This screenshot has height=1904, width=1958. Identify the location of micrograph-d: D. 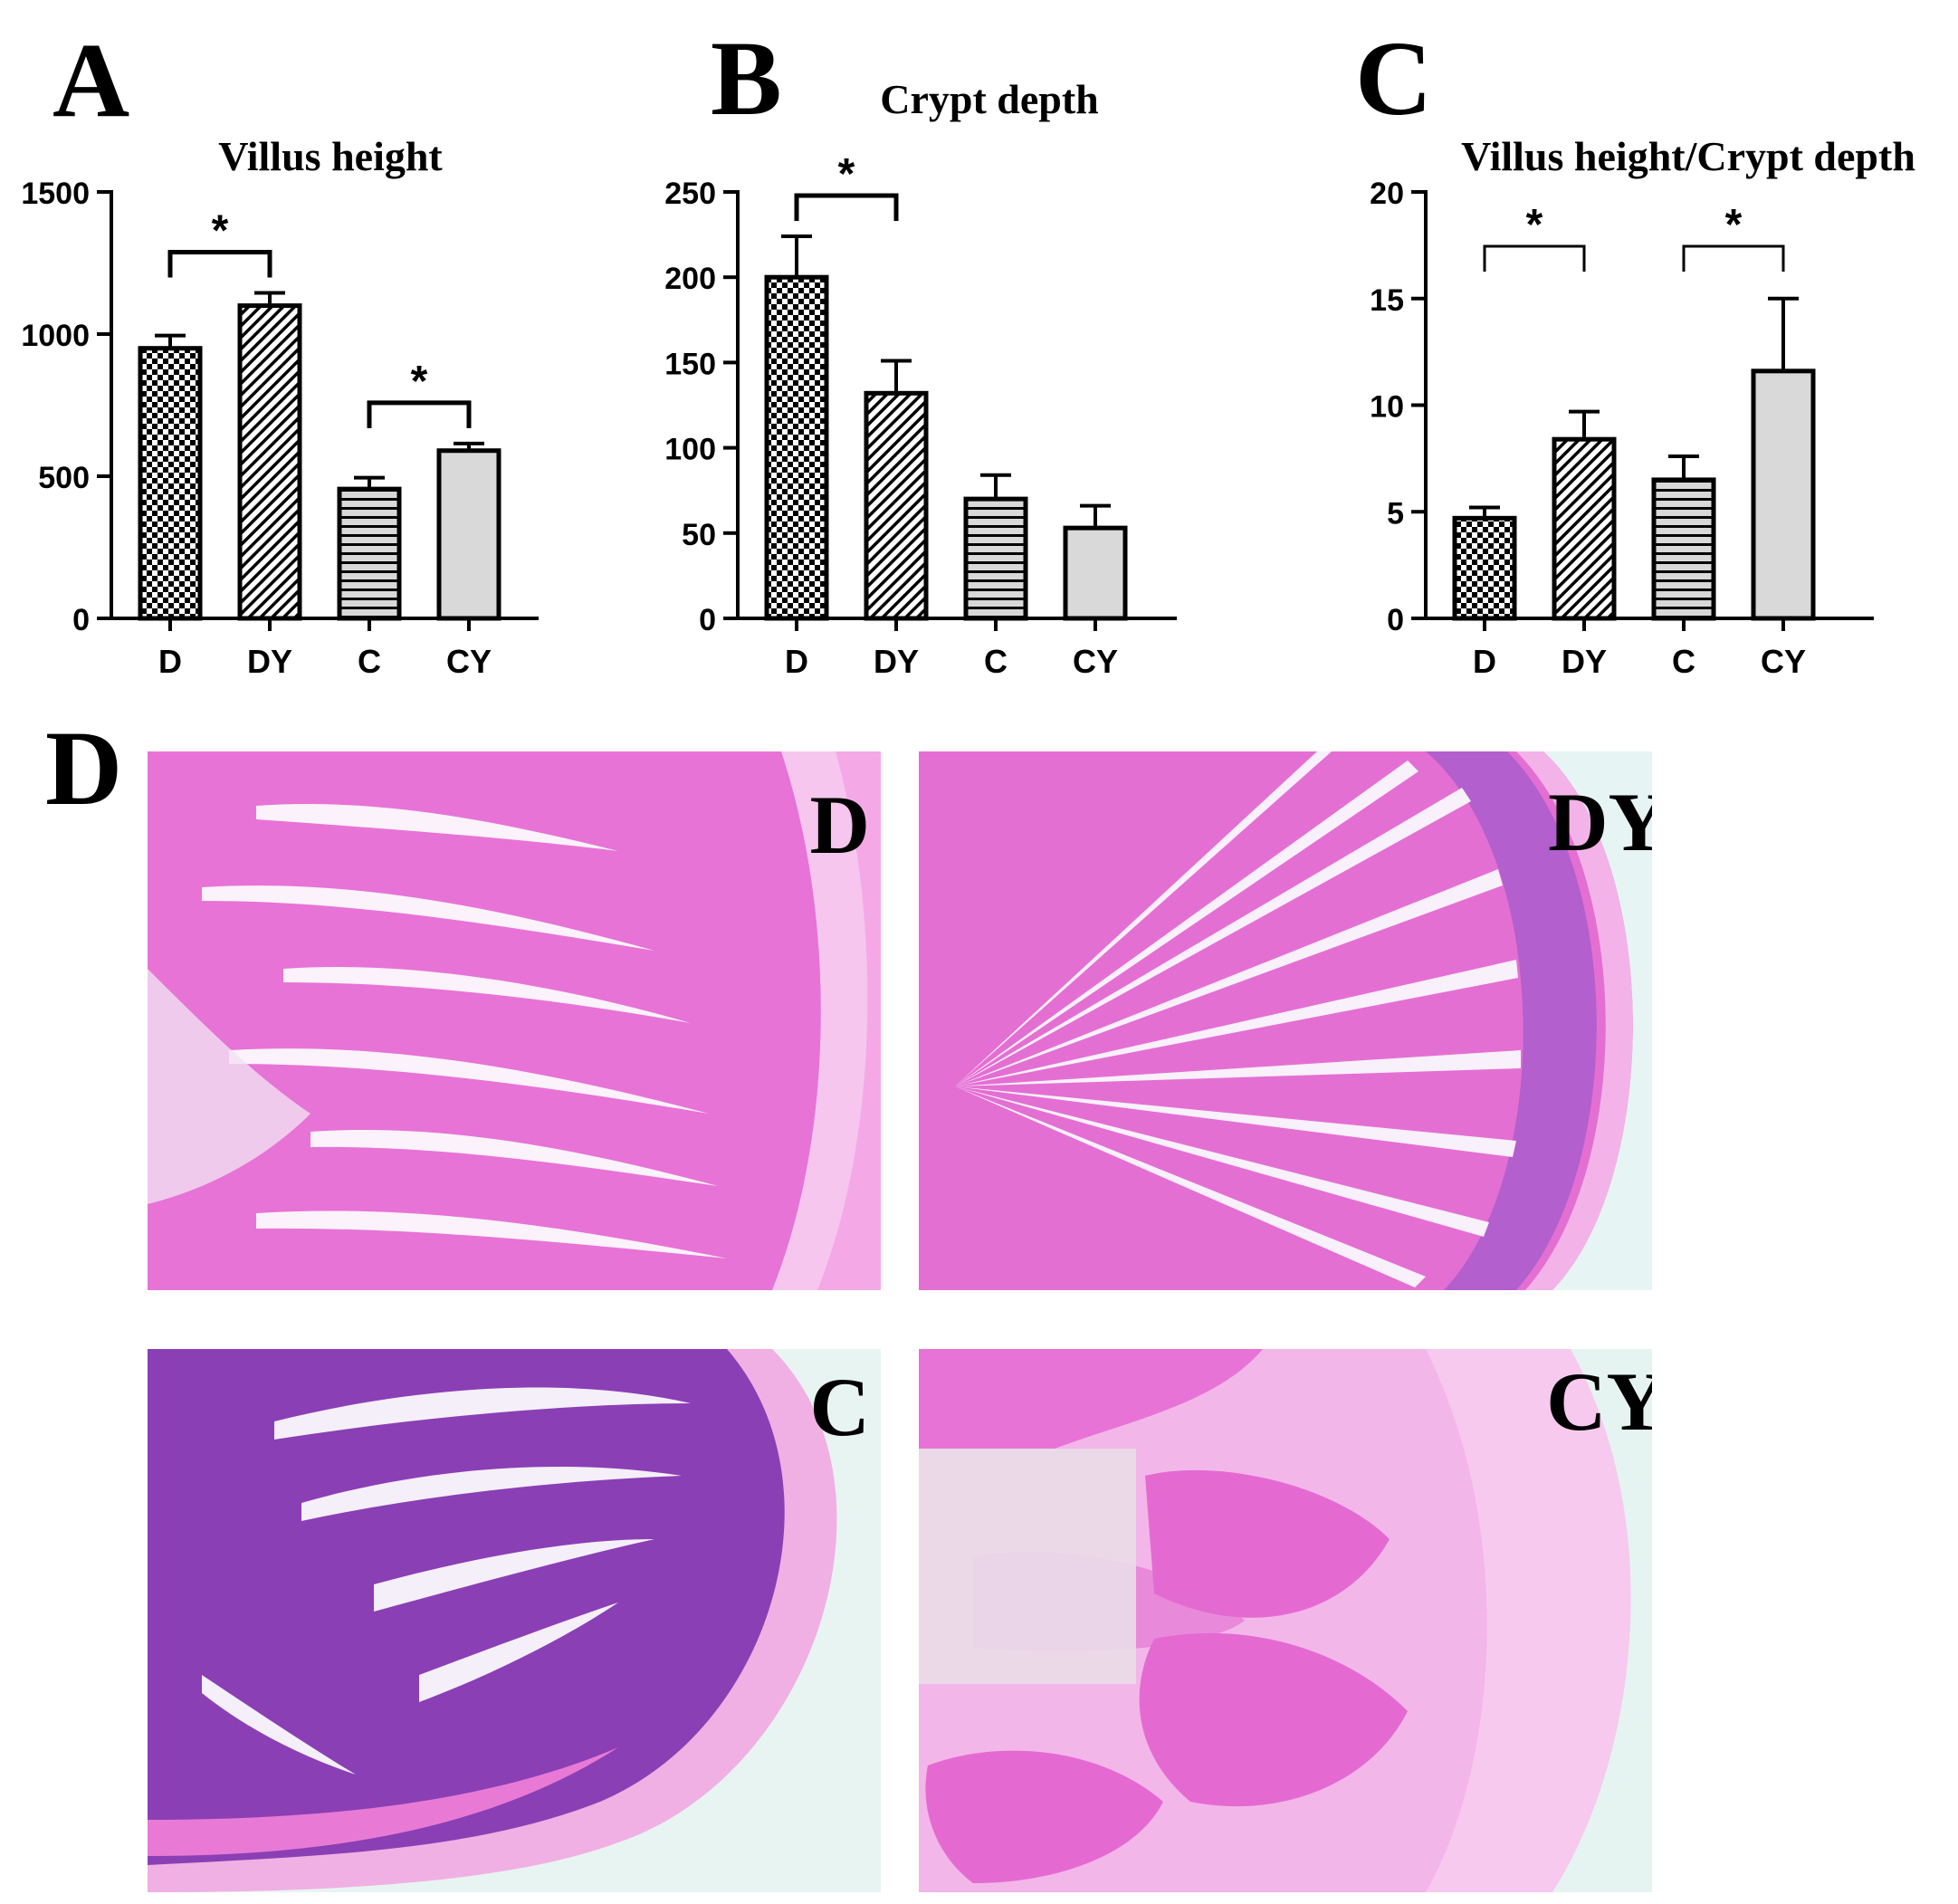
(514, 1020).